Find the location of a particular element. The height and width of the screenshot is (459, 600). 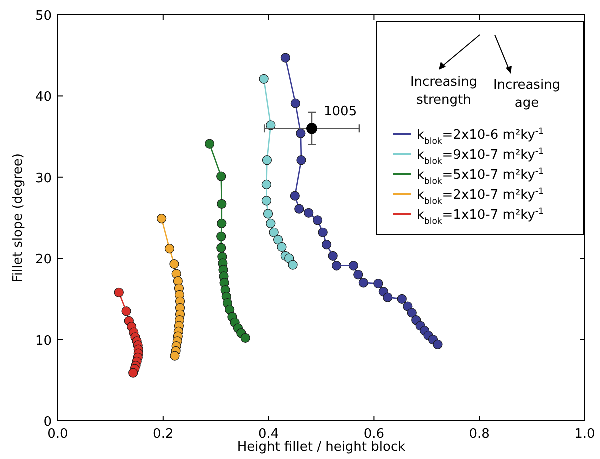

annotation: Increasing strength is located at coordinates (444, 91).